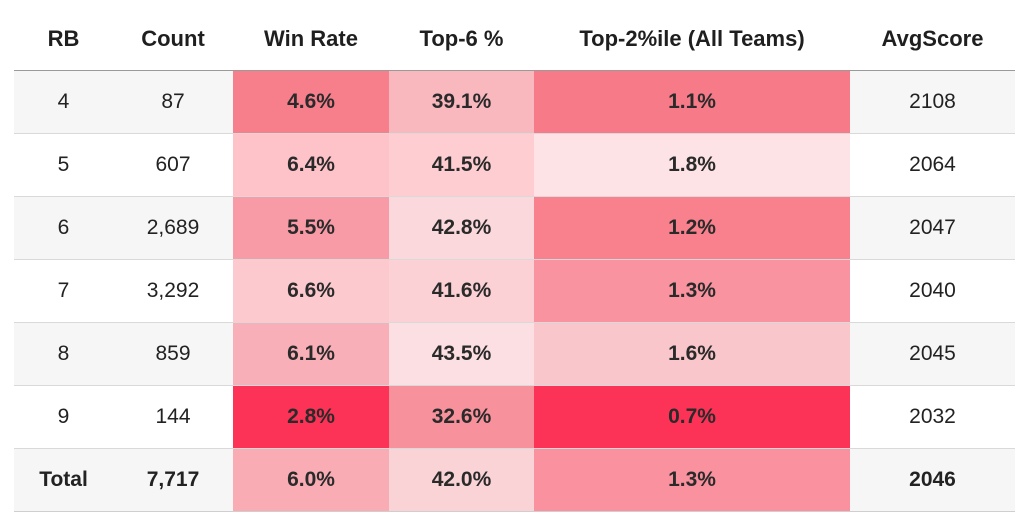 This screenshot has height=524, width=1024. Describe the element at coordinates (311, 39) in the screenshot. I see `header-win-rate: Win Rate` at that location.